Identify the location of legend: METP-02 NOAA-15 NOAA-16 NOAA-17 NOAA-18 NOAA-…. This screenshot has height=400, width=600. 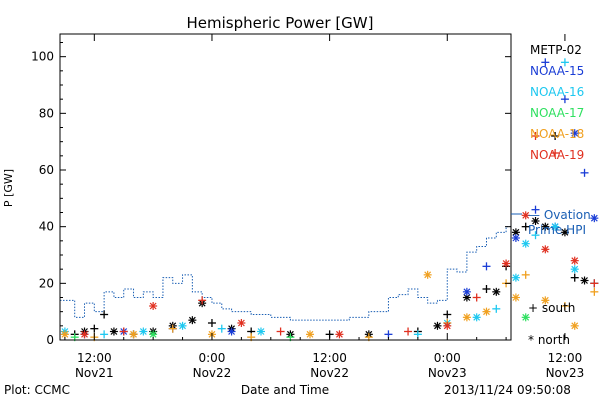
(557, 102).